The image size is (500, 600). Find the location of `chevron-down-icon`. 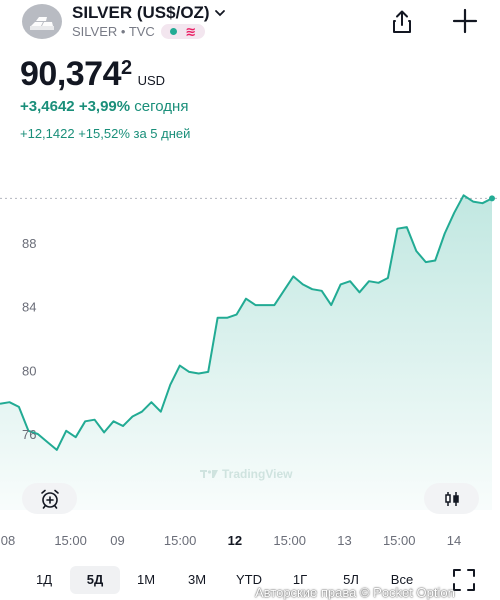

chevron-down-icon is located at coordinates (220, 14).